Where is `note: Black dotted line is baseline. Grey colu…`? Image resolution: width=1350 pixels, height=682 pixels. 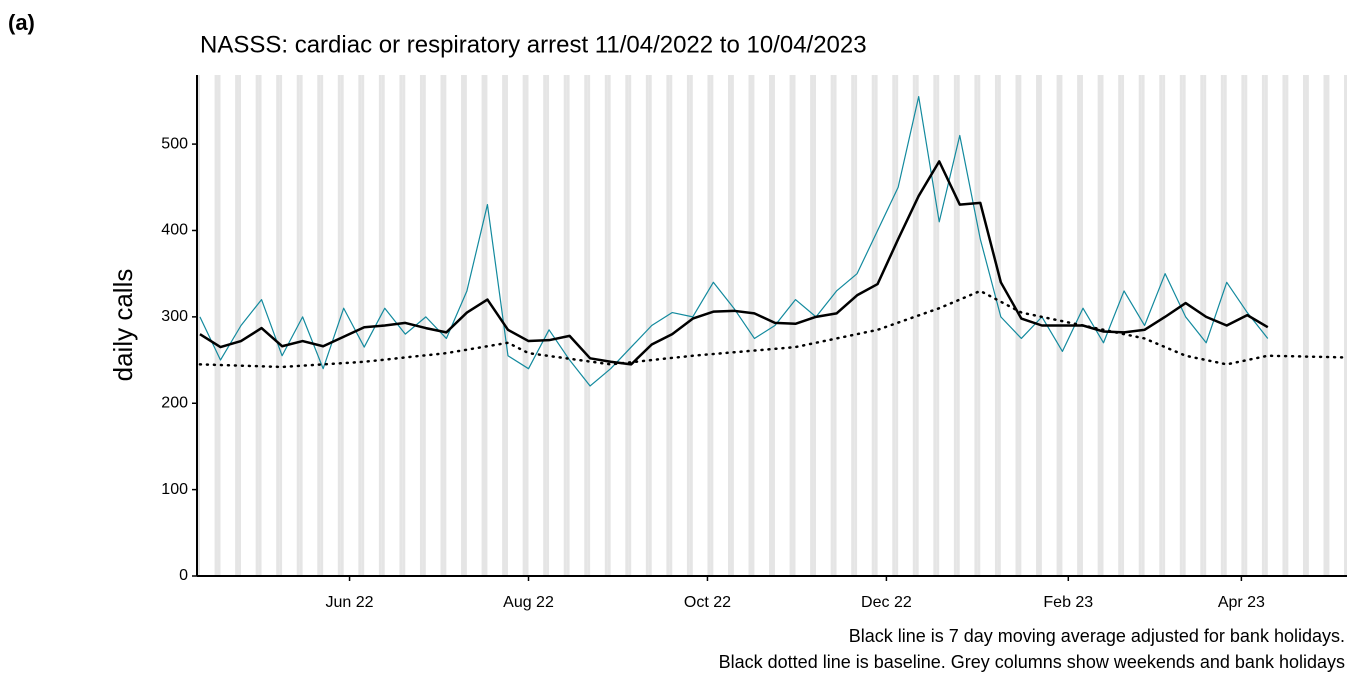 note: Black dotted line is baseline. Grey colu… is located at coordinates (1032, 662).